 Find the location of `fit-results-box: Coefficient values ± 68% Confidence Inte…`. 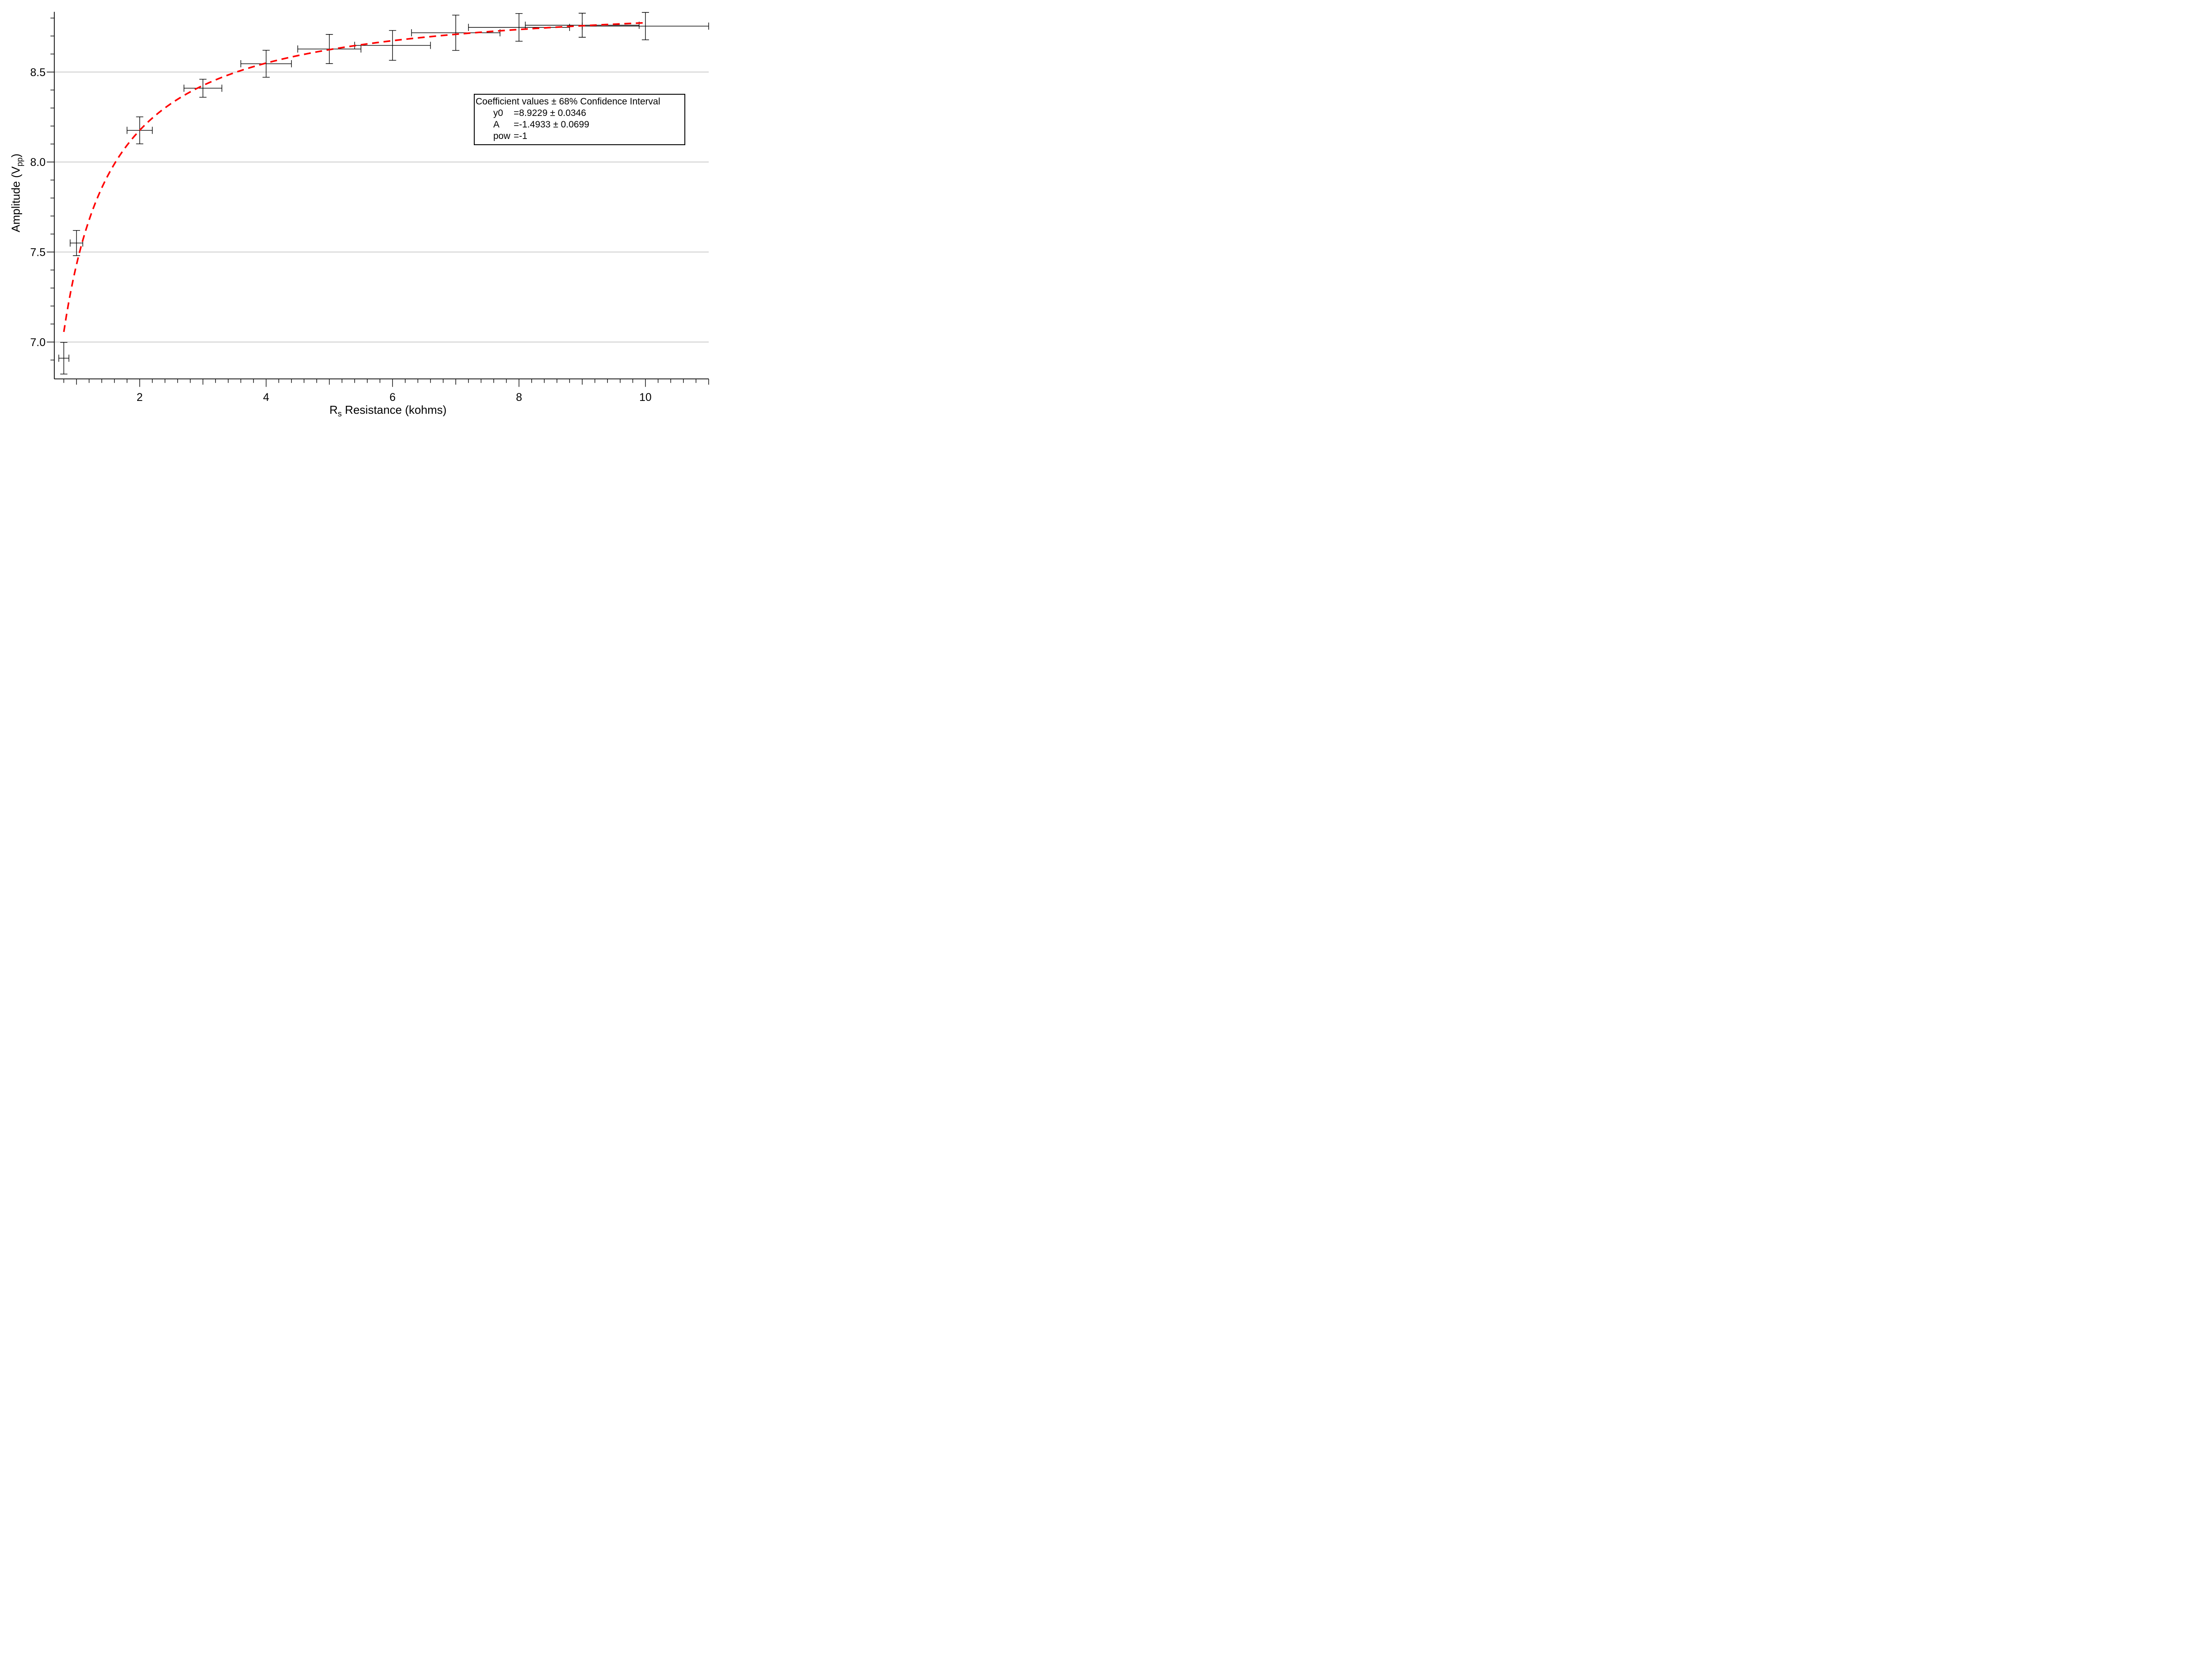

fit-results-box: Coefficient values ± 68% Confidence Inte… is located at coordinates (580, 119).